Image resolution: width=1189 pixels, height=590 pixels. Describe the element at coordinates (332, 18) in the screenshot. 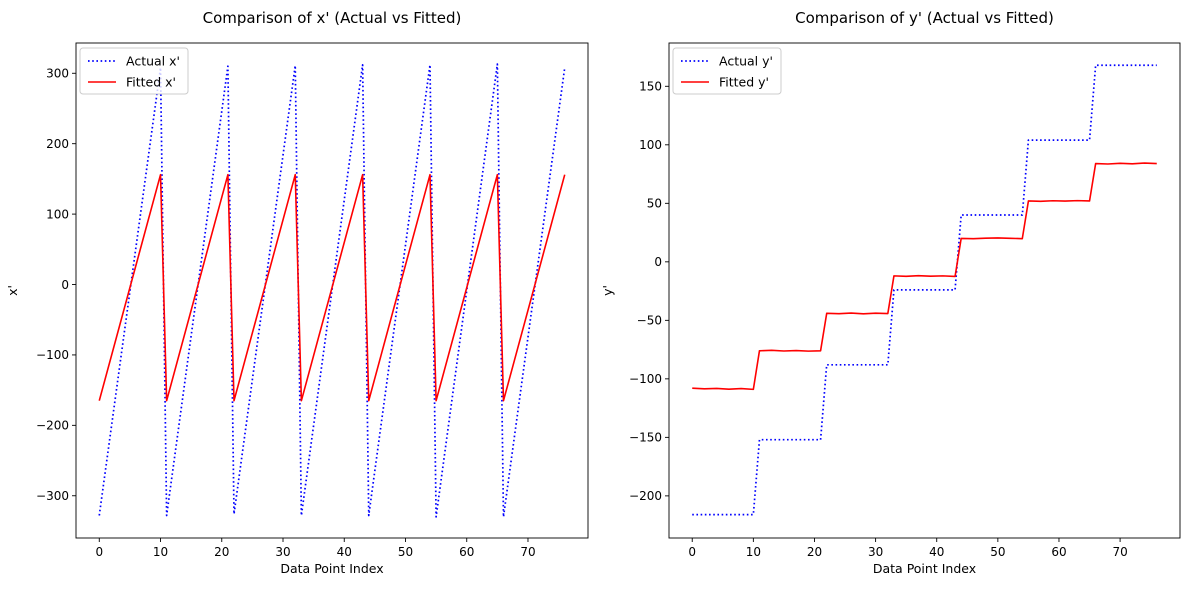

I see `chart-title: Comparison of x' (Actual vs Fitted)` at that location.